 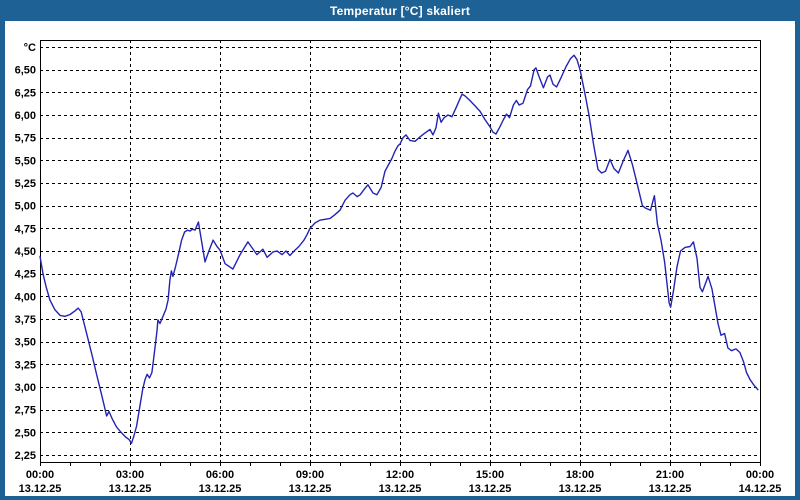 What do you see at coordinates (25, 207) in the screenshot?
I see `y-tick-label: 5,00` at bounding box center [25, 207].